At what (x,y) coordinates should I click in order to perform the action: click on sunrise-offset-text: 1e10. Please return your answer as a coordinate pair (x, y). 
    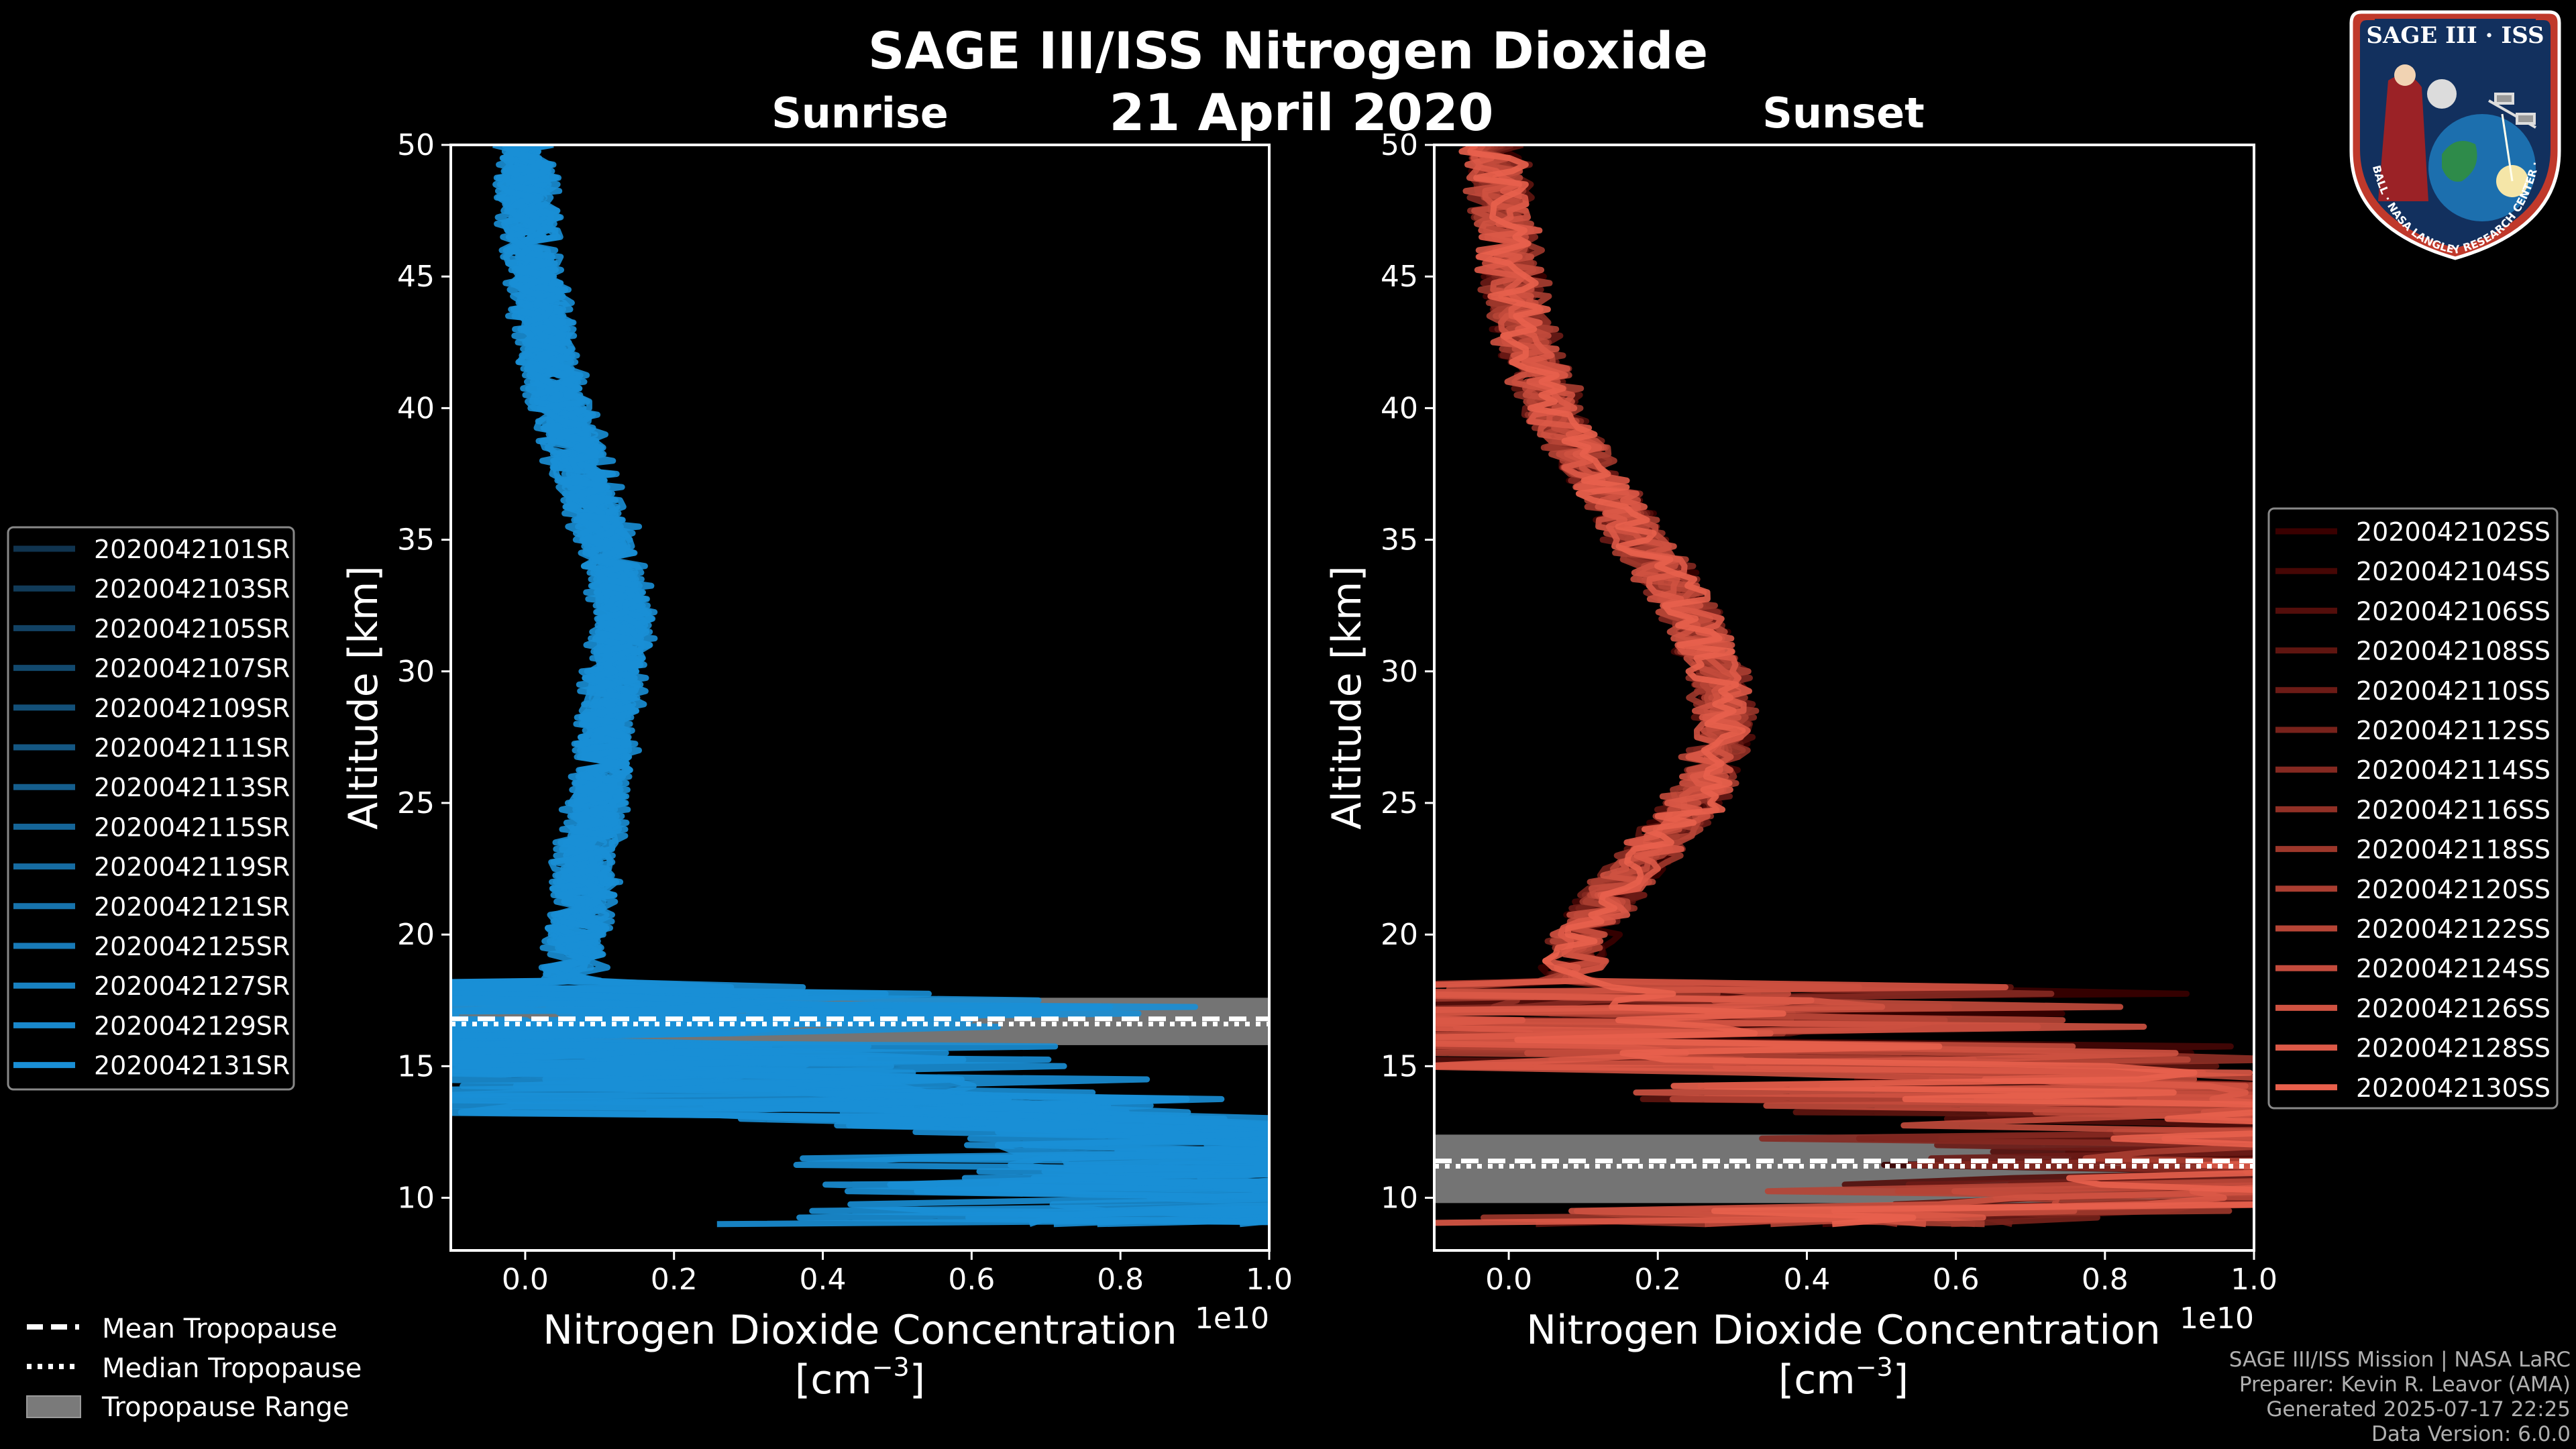
    Looking at the image, I should click on (1232, 1318).